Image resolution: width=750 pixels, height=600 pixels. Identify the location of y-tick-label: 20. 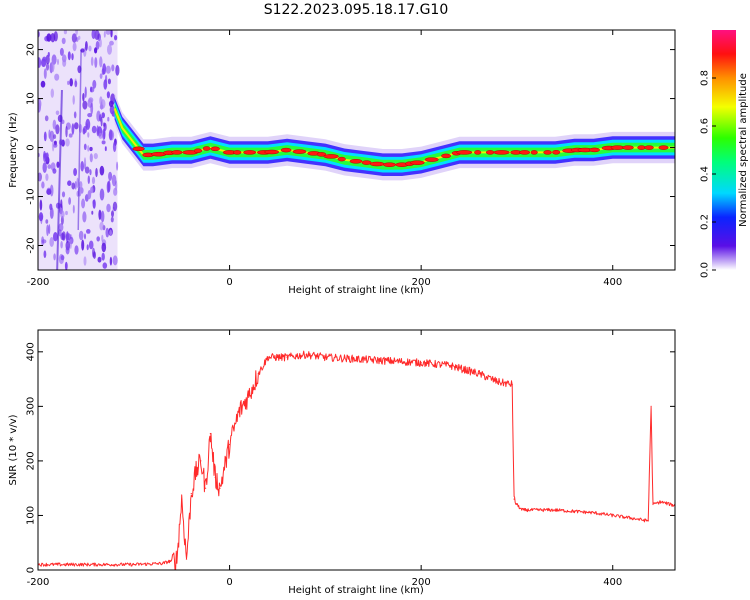
(31, 49).